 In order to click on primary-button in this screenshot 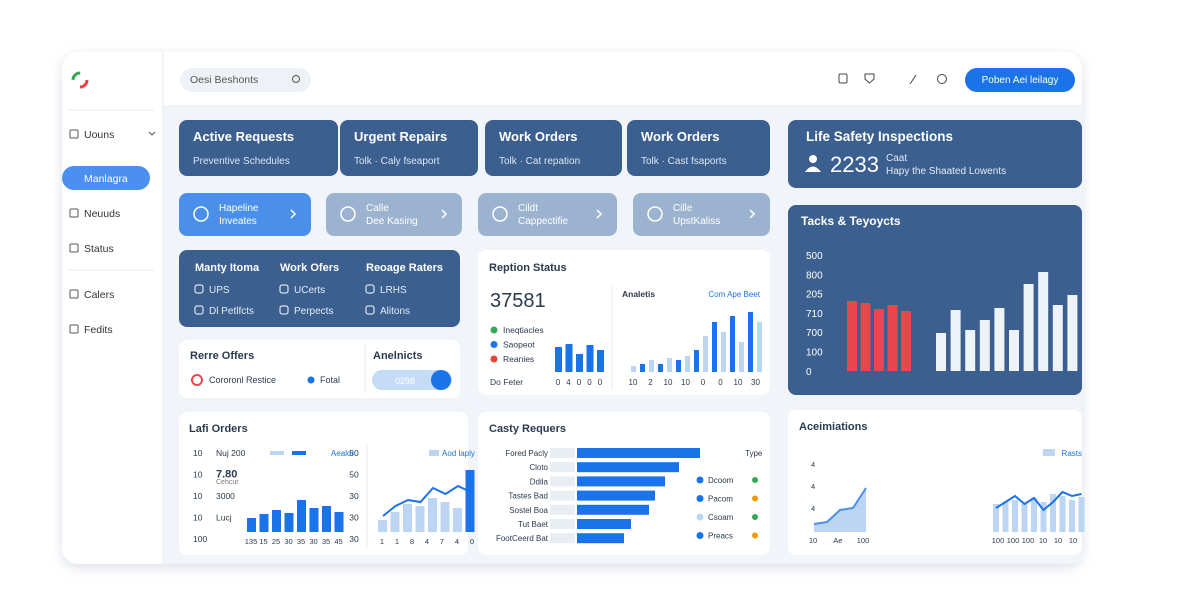, I will do `click(1020, 80)`.